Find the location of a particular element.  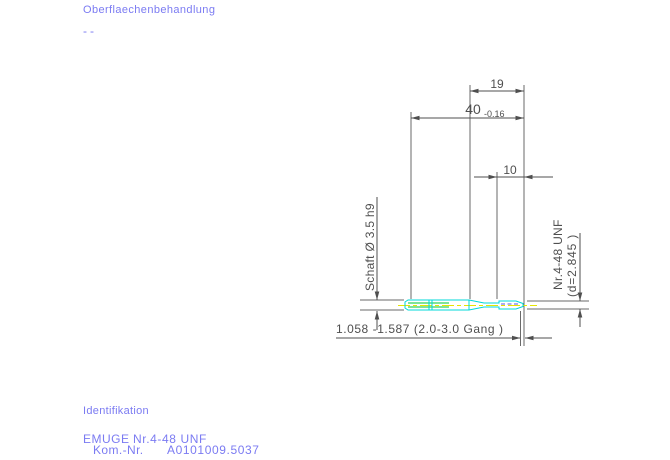

tap-outline is located at coordinates (464, 305).